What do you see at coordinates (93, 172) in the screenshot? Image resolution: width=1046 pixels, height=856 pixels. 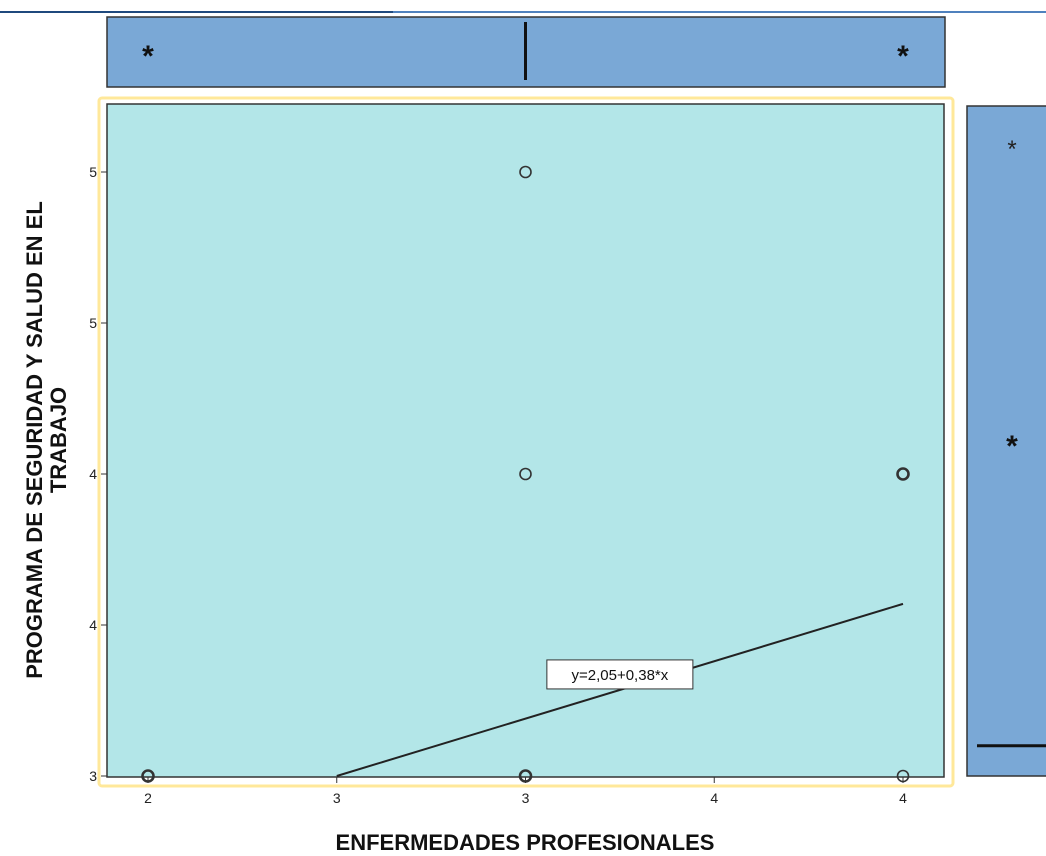 I see `y-tick-label-4: 5` at bounding box center [93, 172].